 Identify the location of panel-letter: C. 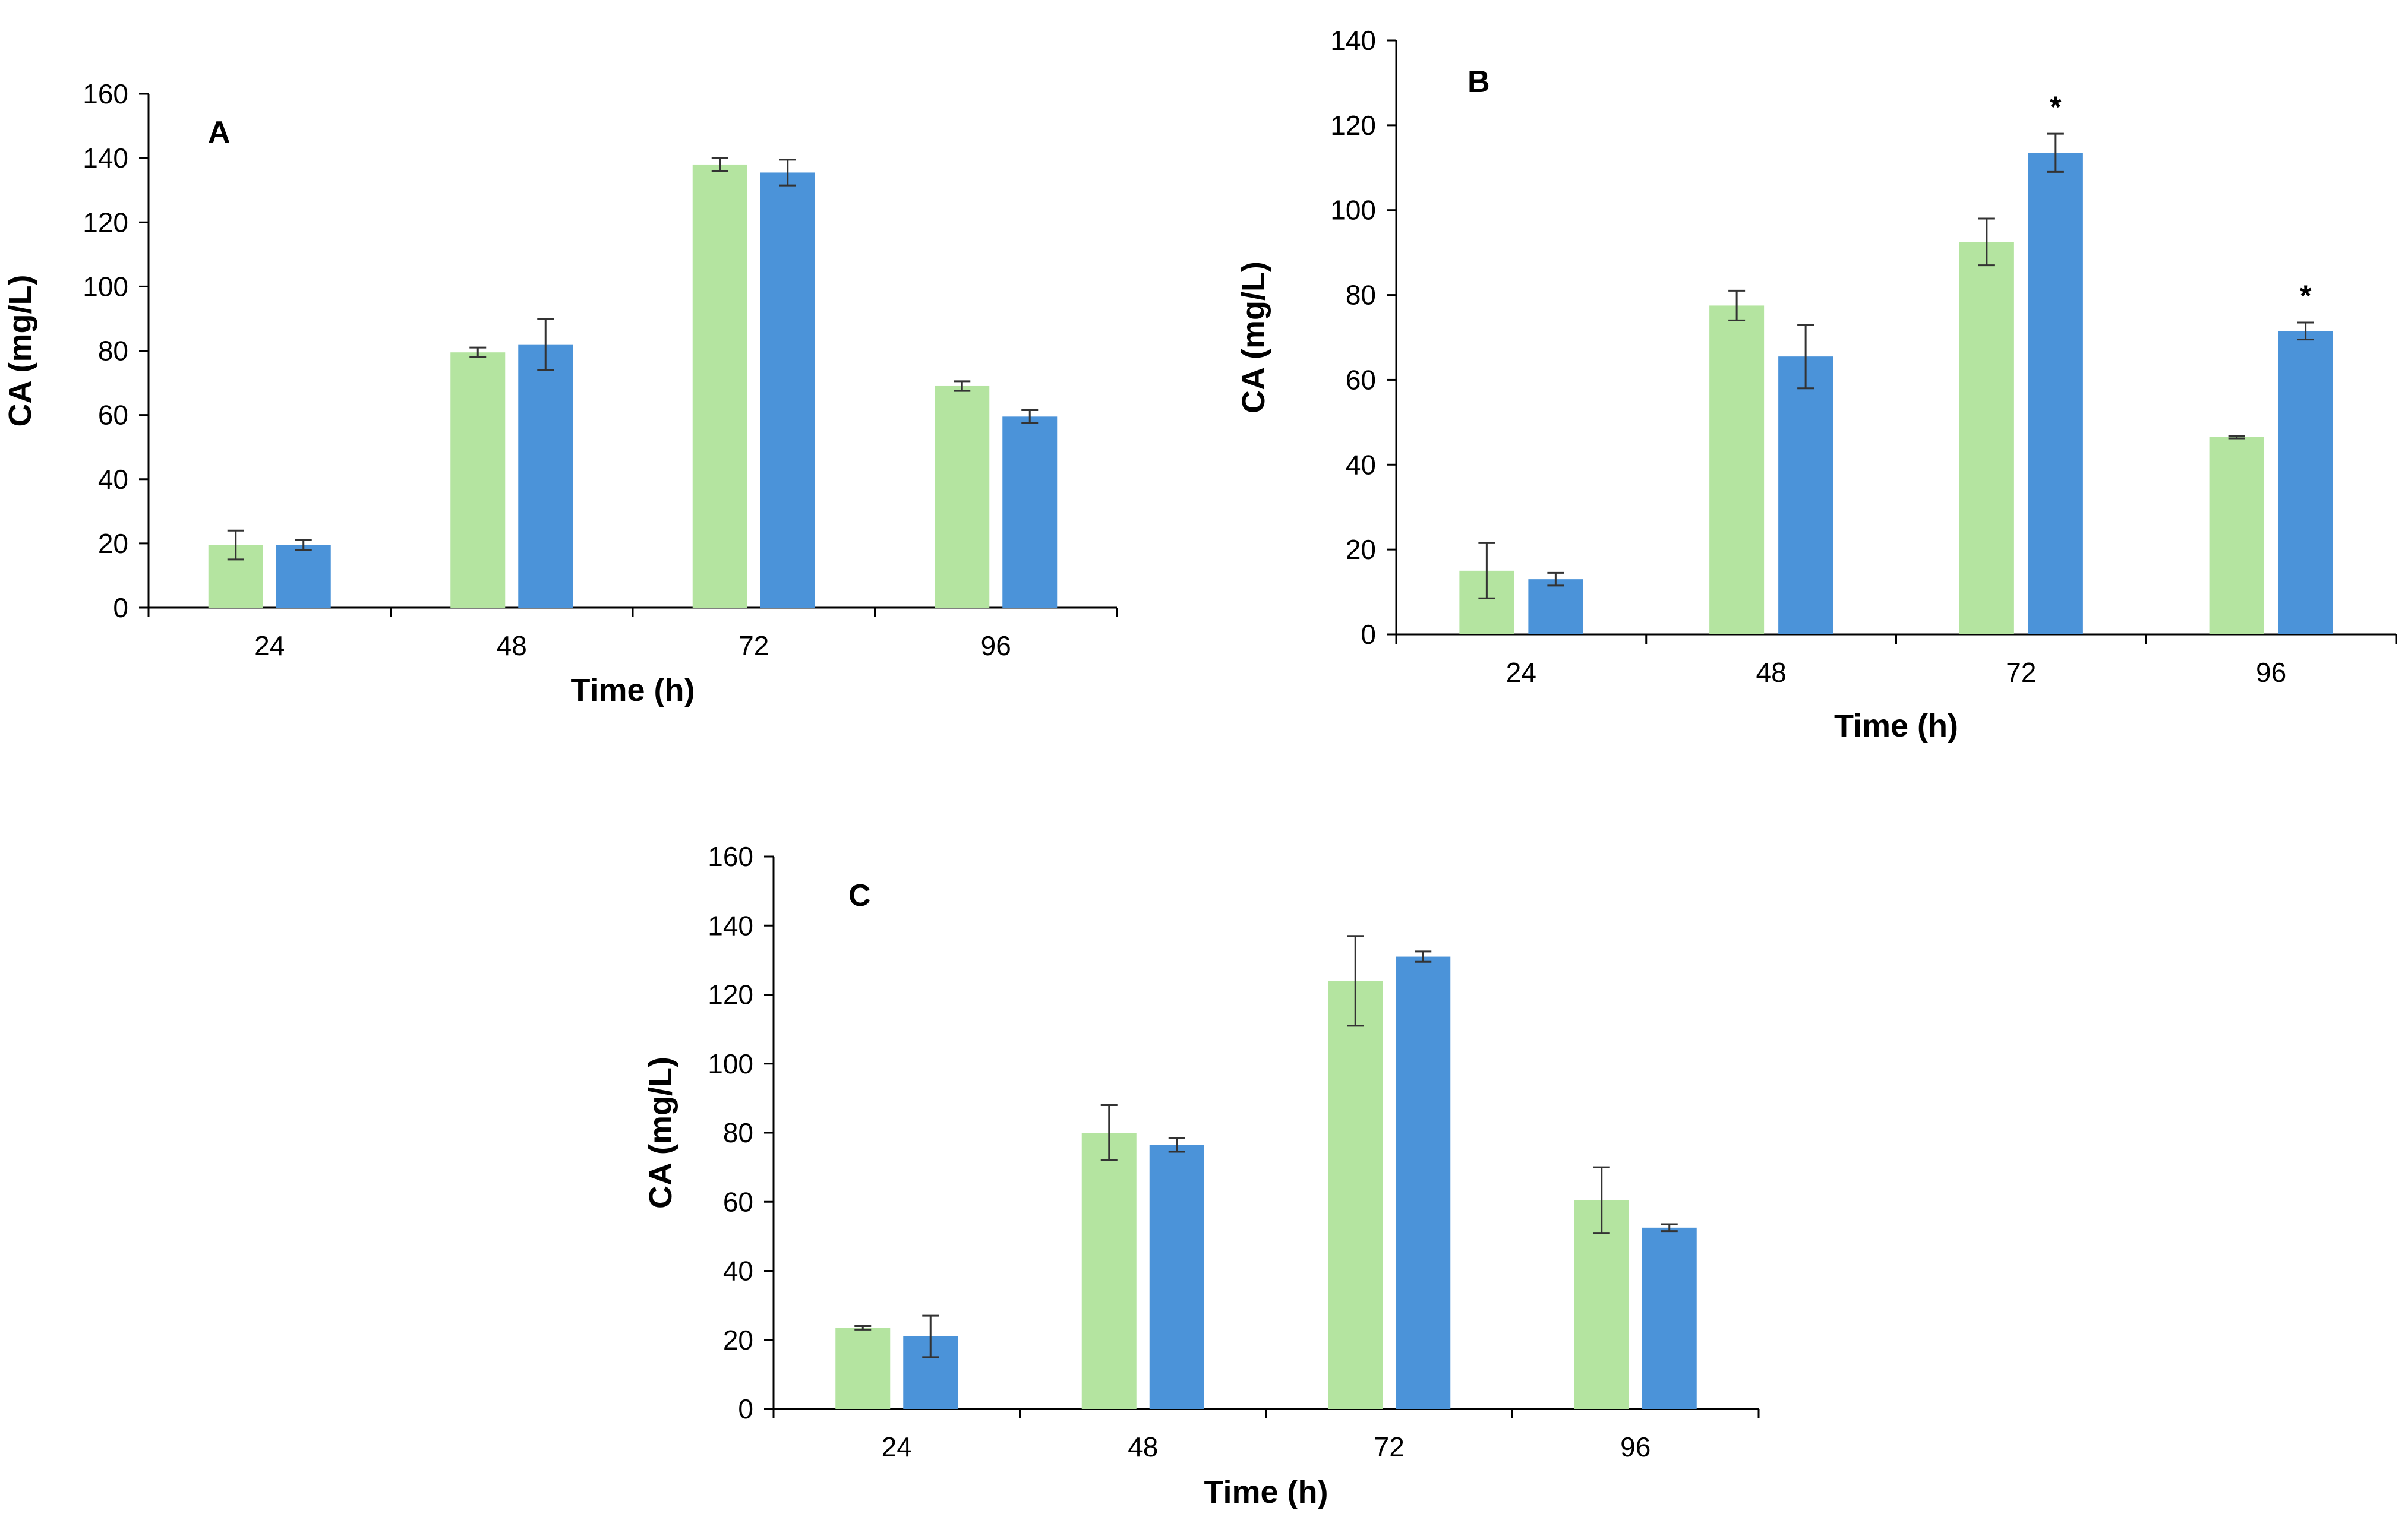
(860, 895).